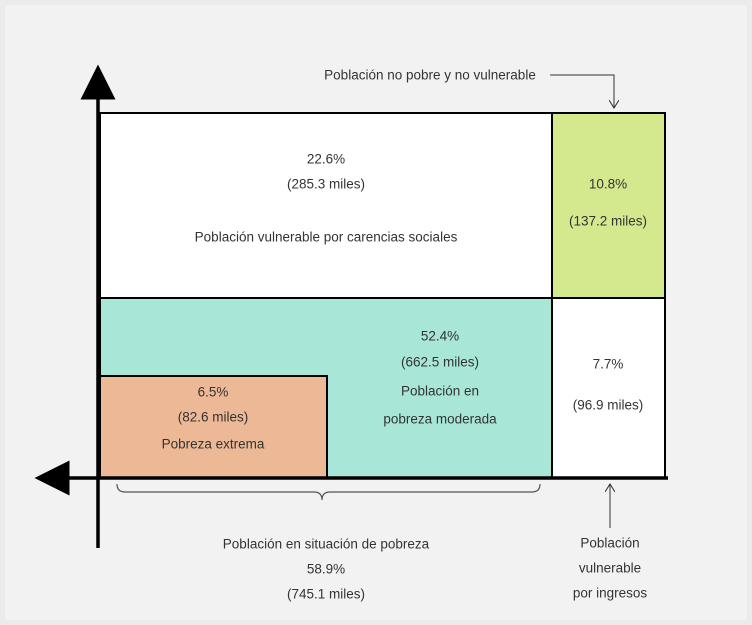  Describe the element at coordinates (608, 184) in the screenshot. I see `percent: 10.8%` at that location.